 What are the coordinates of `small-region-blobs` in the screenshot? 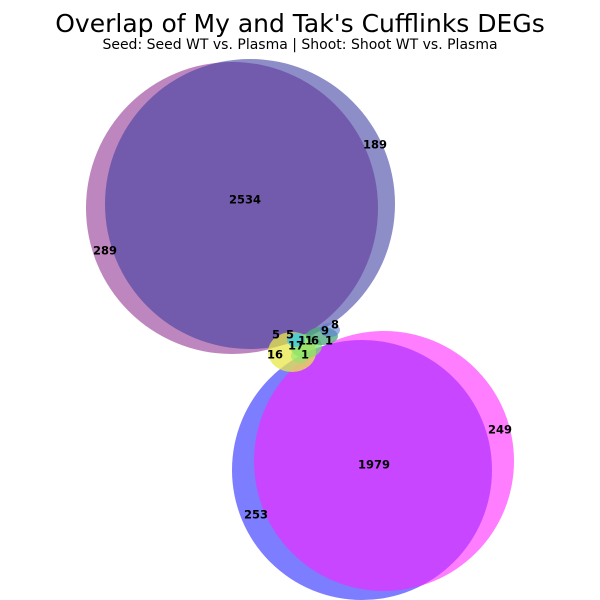 It's located at (304, 347).